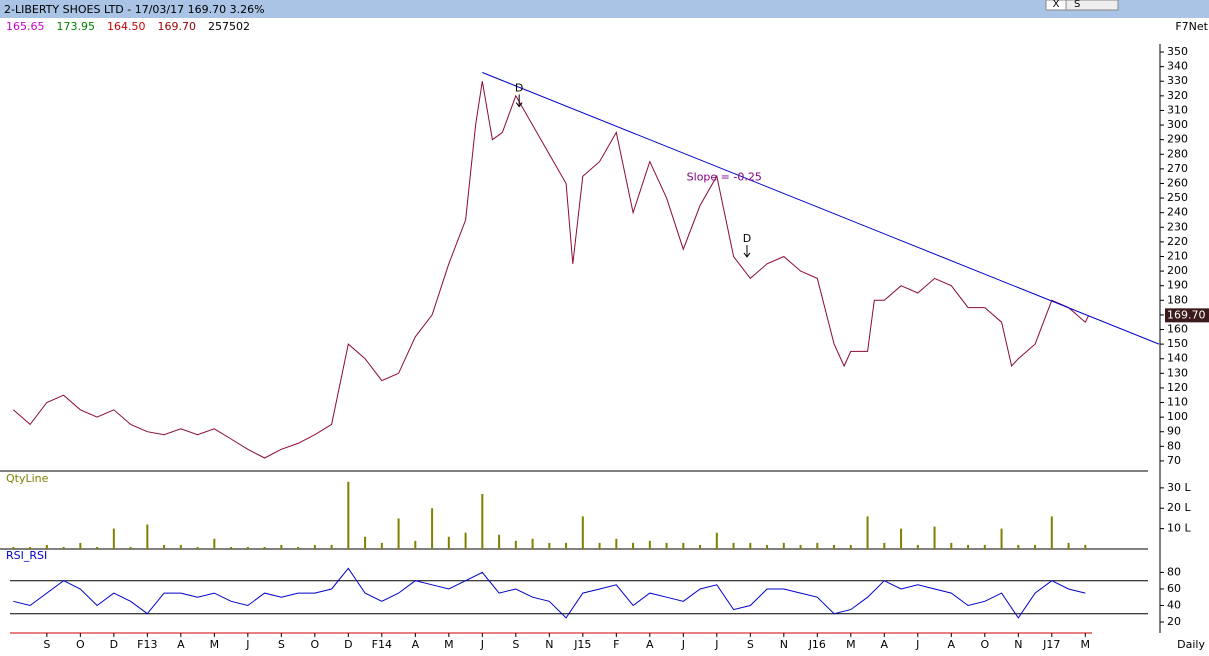  What do you see at coordinates (1174, 604) in the screenshot?
I see `y-tick-label: 40` at bounding box center [1174, 604].